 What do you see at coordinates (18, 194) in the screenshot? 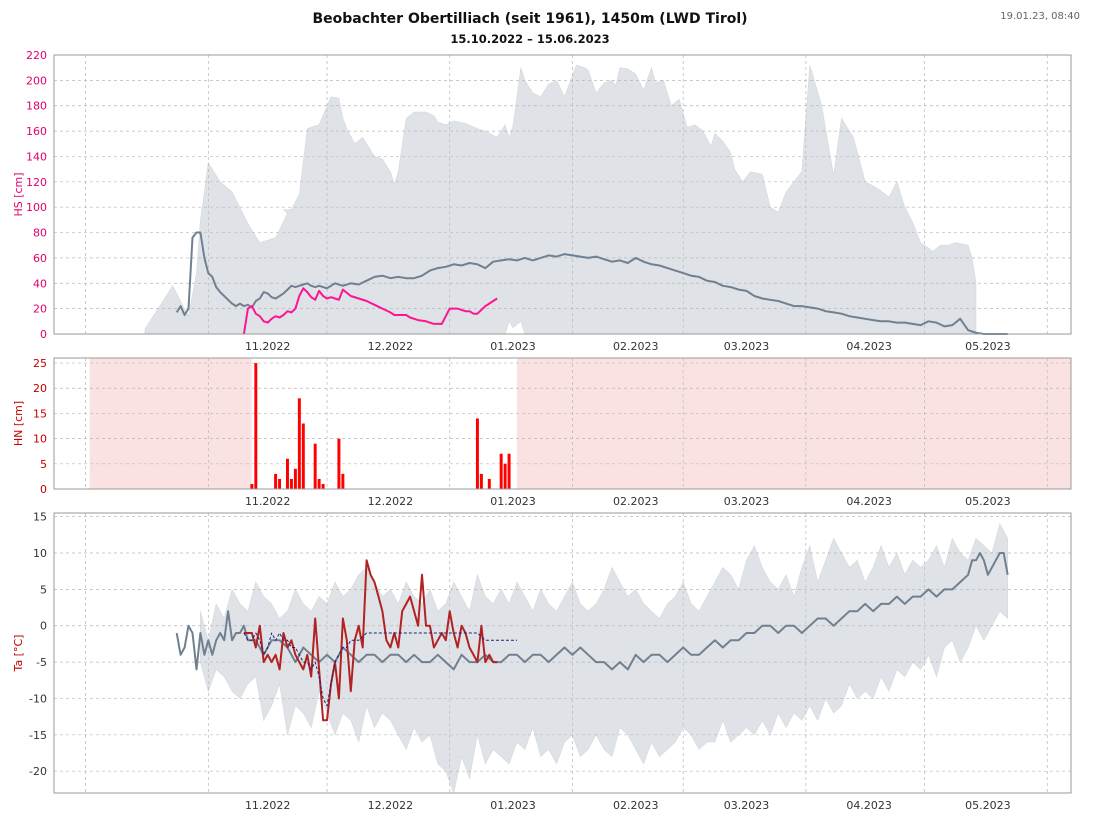
I see `hs-y-axis-label: HS [cm]` at bounding box center [18, 194].